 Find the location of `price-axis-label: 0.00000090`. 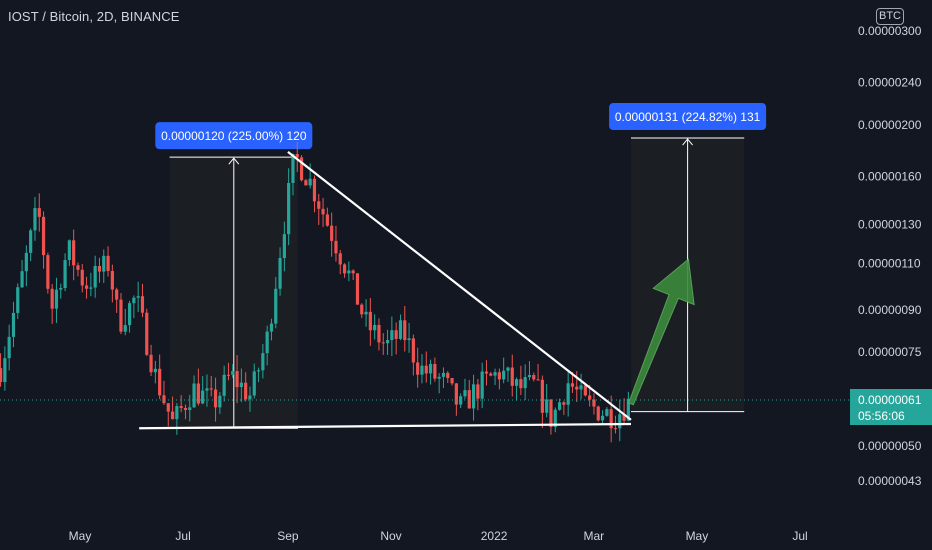

price-axis-label: 0.00000090 is located at coordinates (890, 310).